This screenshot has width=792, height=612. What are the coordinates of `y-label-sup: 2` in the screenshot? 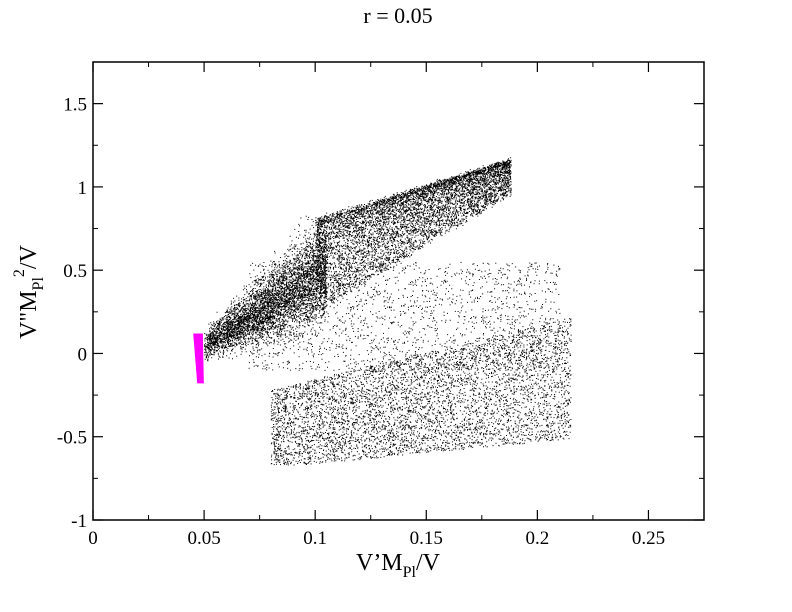 It's located at (19, 273).